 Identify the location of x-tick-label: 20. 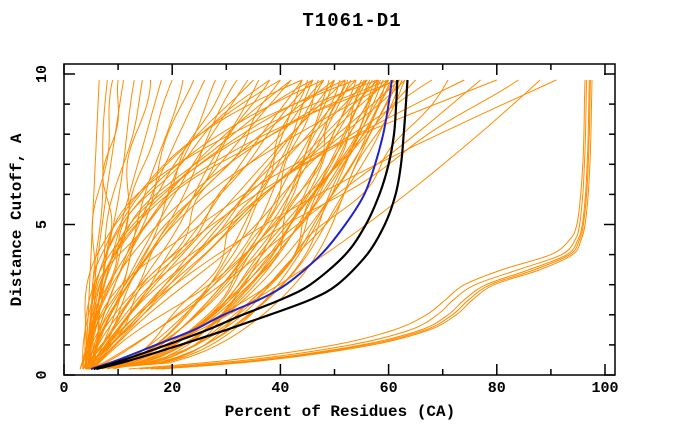
(172, 388).